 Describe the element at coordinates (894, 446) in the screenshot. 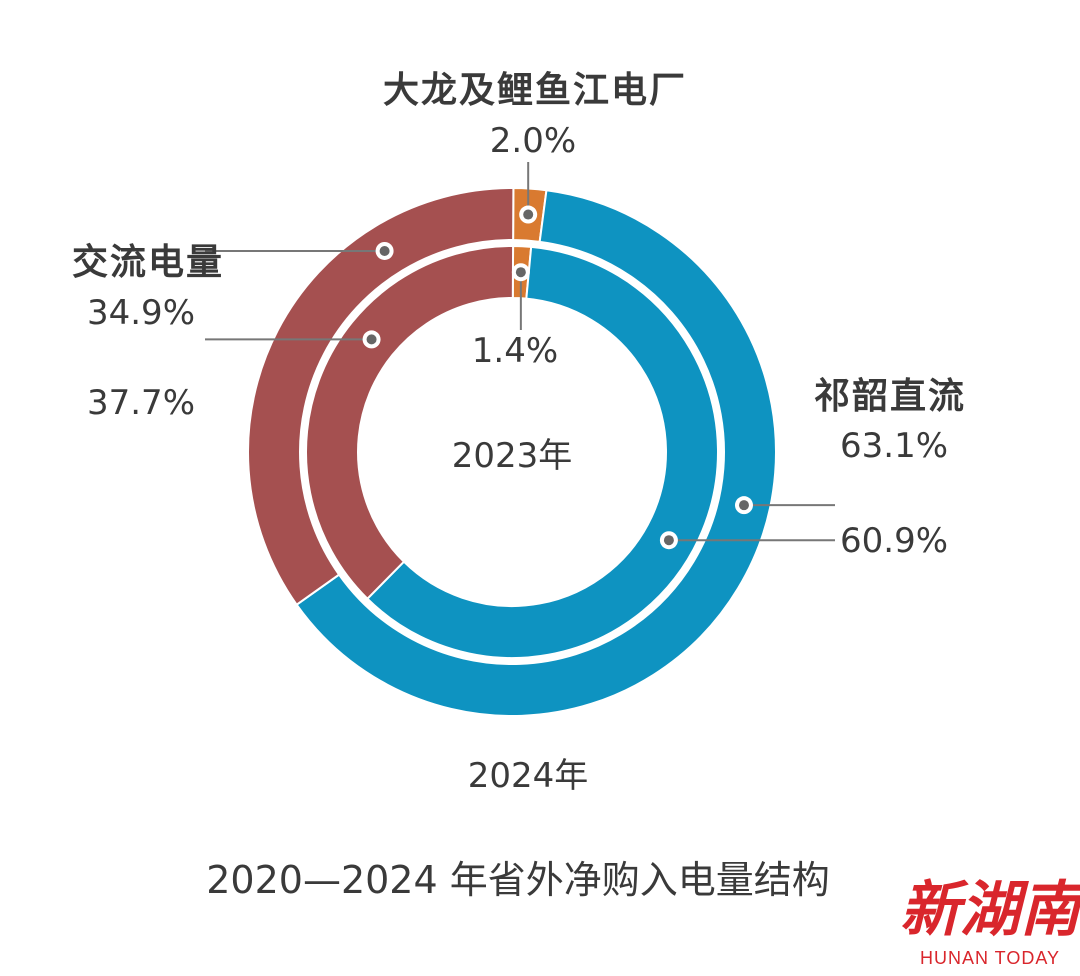

I see `value-label-qishao-2024: 63.1%` at that location.